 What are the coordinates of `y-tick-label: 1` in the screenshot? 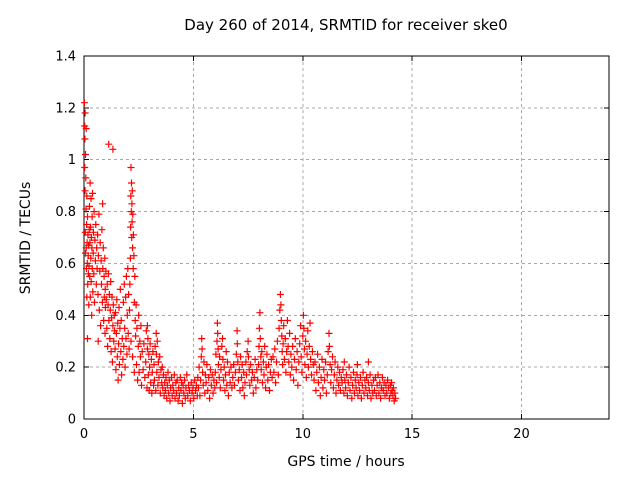 It's located at (72, 160).